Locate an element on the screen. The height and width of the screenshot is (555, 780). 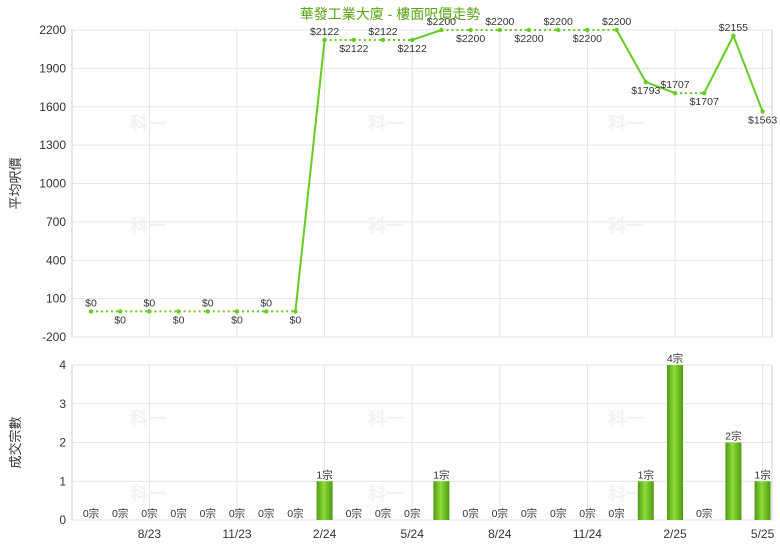
price-ytick-label: 2200 is located at coordinates (52, 30).